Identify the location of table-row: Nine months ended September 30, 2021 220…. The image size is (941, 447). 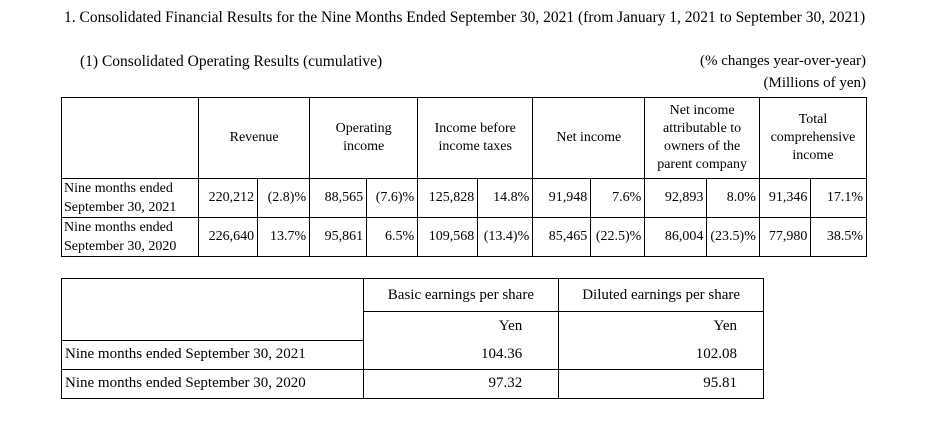
(463, 198).